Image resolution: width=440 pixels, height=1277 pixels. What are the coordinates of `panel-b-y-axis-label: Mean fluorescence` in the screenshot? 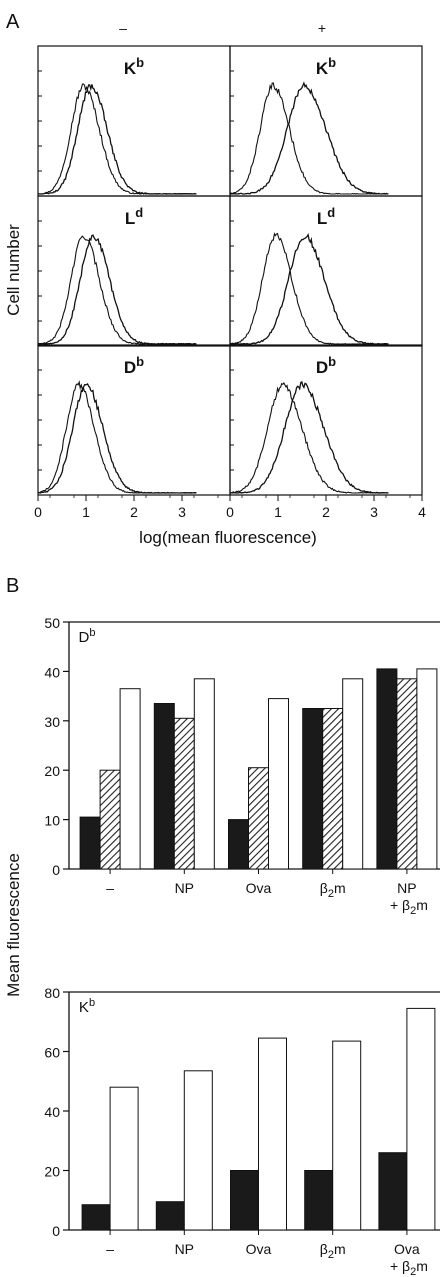 It's located at (13, 925).